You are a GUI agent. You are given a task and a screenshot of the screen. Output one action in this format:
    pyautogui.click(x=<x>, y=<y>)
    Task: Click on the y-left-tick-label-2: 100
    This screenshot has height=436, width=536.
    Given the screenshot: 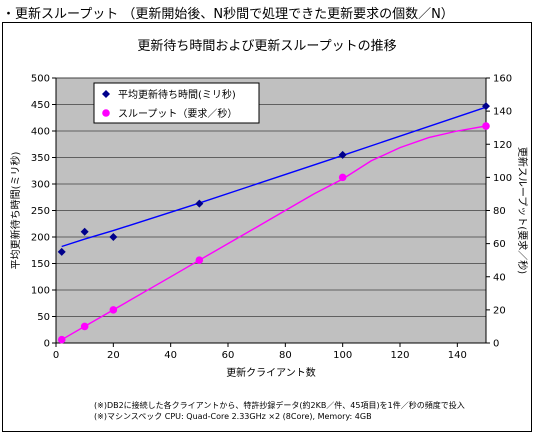 What is the action you would take?
    pyautogui.click(x=40, y=291)
    